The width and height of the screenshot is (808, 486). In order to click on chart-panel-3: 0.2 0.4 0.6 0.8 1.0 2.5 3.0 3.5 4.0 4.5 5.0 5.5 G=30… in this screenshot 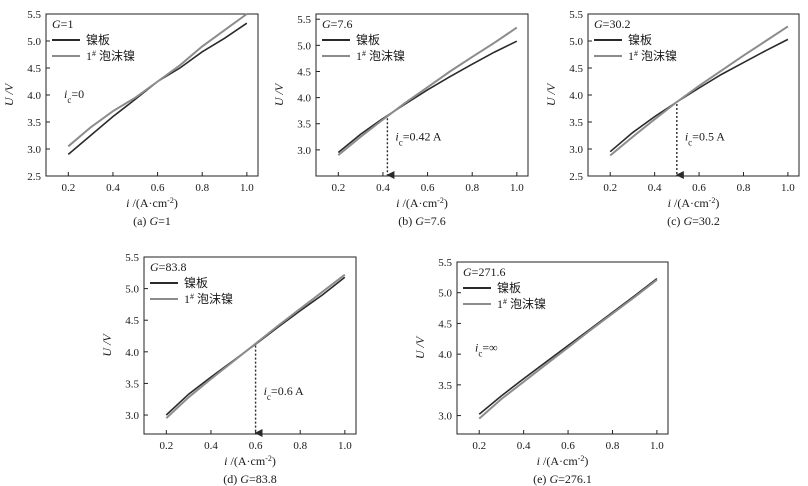, I will do `click(672, 118)`.